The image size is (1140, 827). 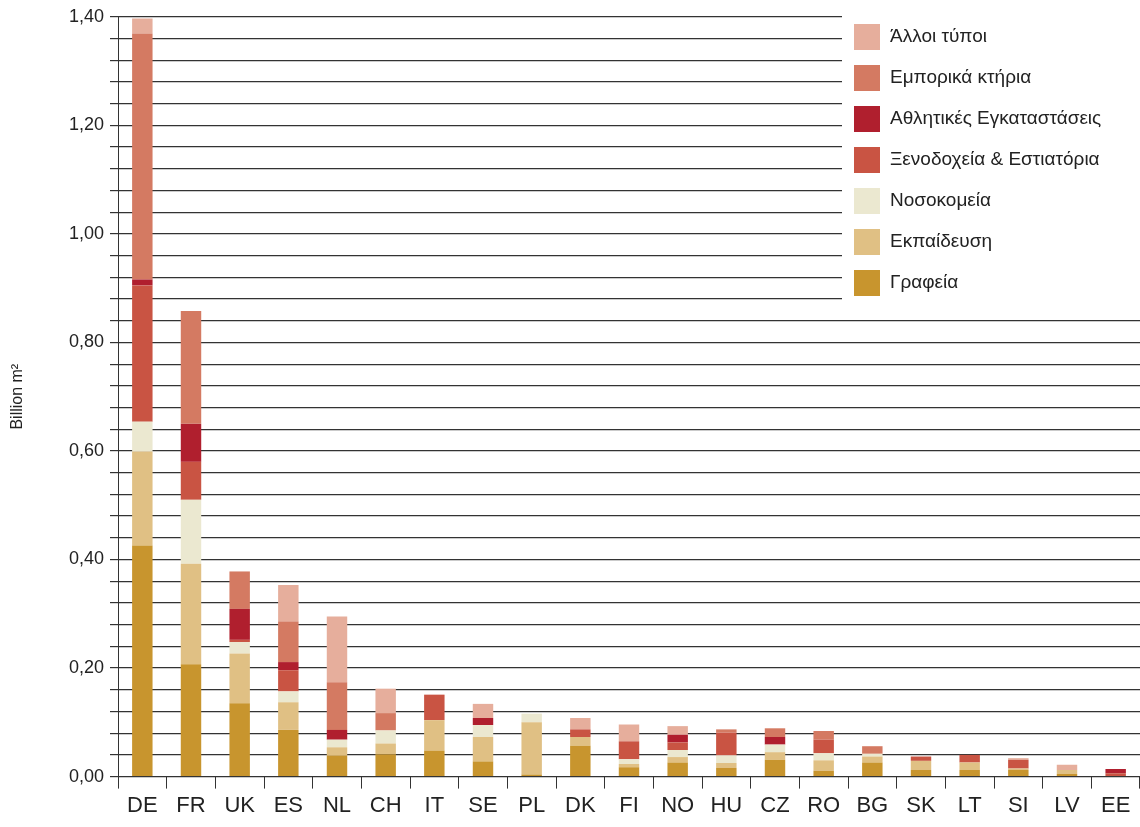 What do you see at coordinates (872, 804) in the screenshot?
I see `x-tick-label: BG` at bounding box center [872, 804].